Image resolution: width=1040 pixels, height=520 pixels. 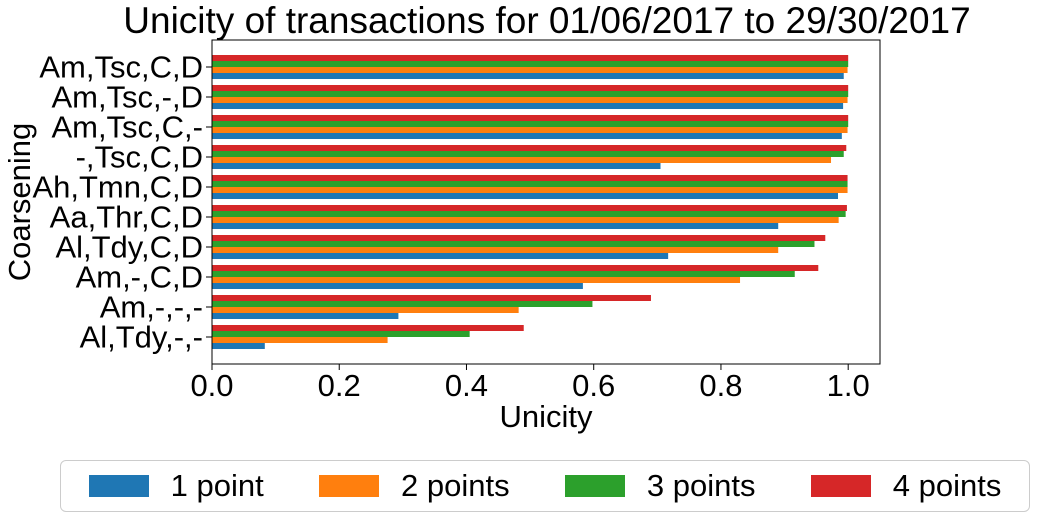 I want to click on legend-item-3-points: 3 points, so click(x=660, y=486).